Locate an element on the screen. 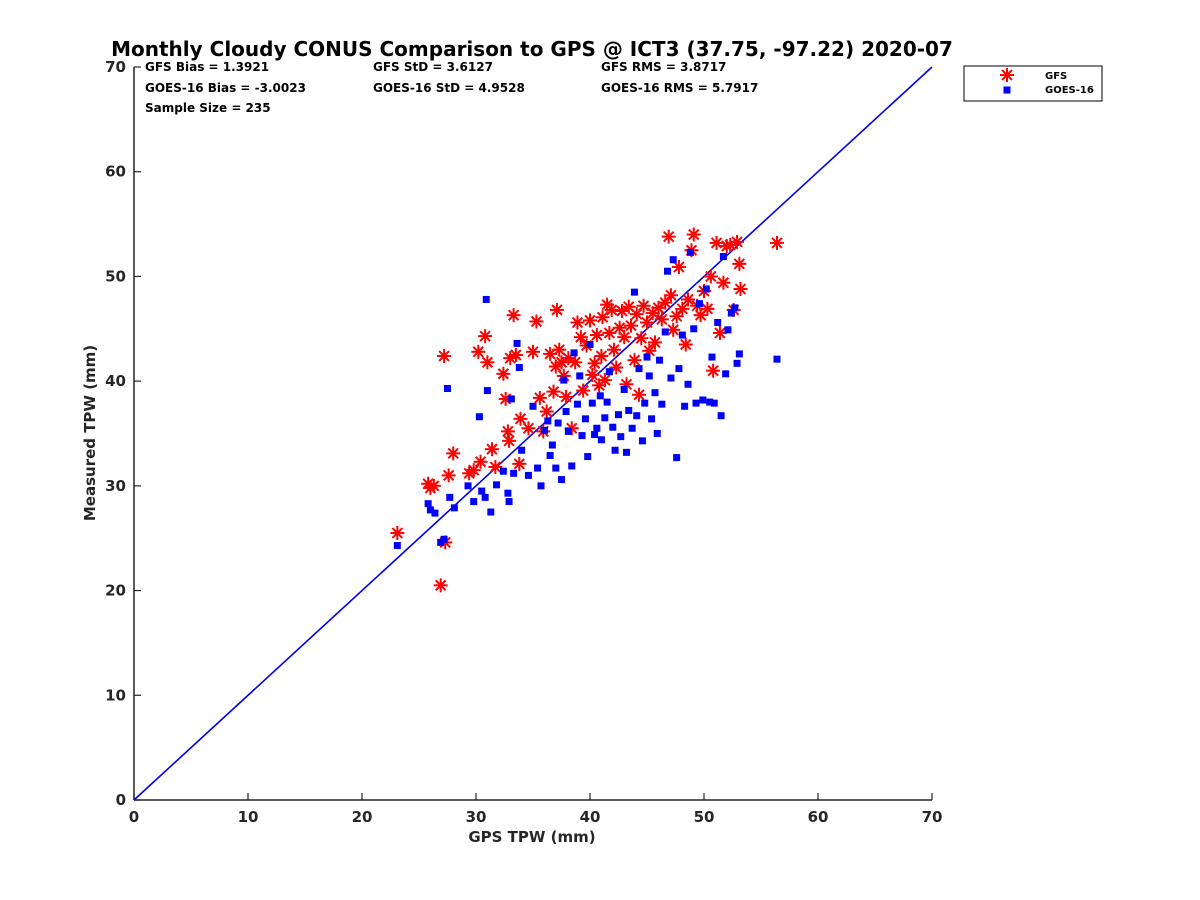 The width and height of the screenshot is (1200, 900). gfs-rms-text: GFS RMS = 3.8717 is located at coordinates (663, 67).